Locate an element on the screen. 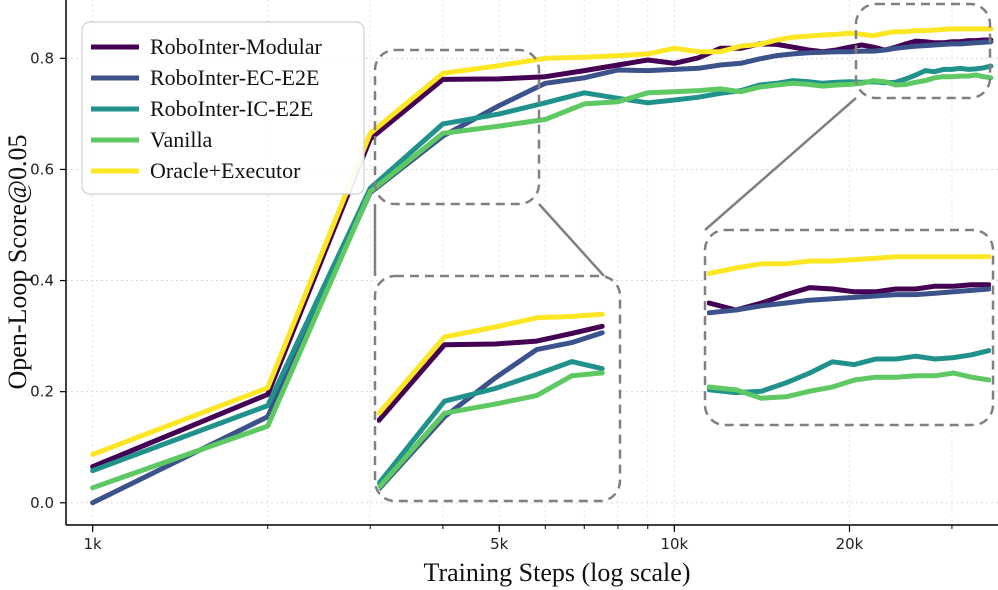 The width and height of the screenshot is (998, 590). legend-label: RoboInter-IC-E2E is located at coordinates (231, 108).